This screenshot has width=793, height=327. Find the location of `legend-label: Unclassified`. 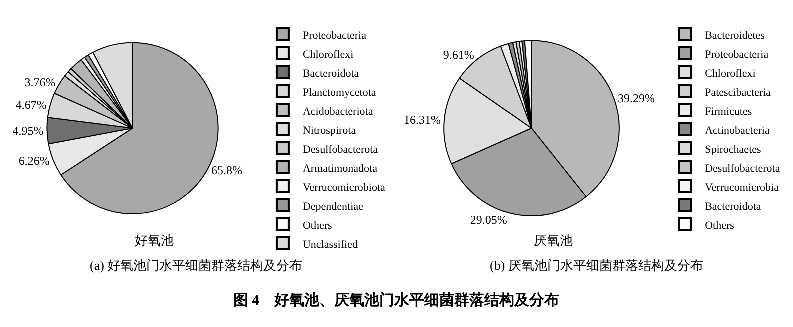

legend-label: Unclassified is located at coordinates (330, 244).